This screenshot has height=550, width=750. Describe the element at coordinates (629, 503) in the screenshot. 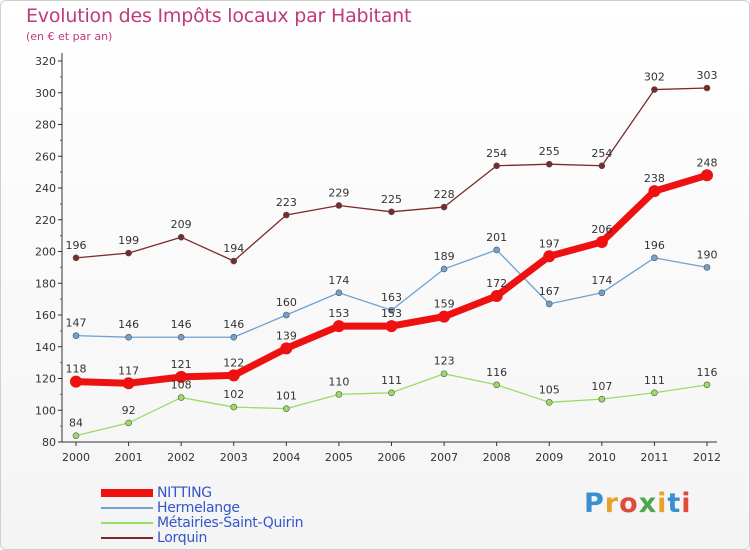

I see `logo-letter: o` at that location.